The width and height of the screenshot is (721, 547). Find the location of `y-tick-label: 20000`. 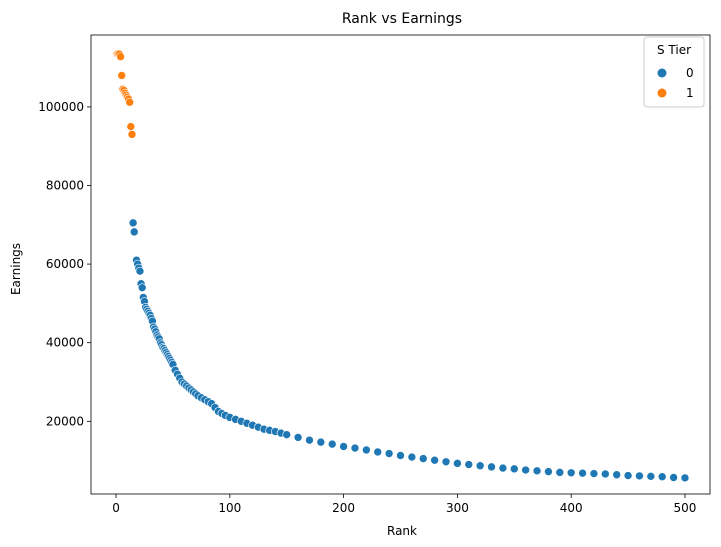

y-tick-label: 20000 is located at coordinates (65, 421).